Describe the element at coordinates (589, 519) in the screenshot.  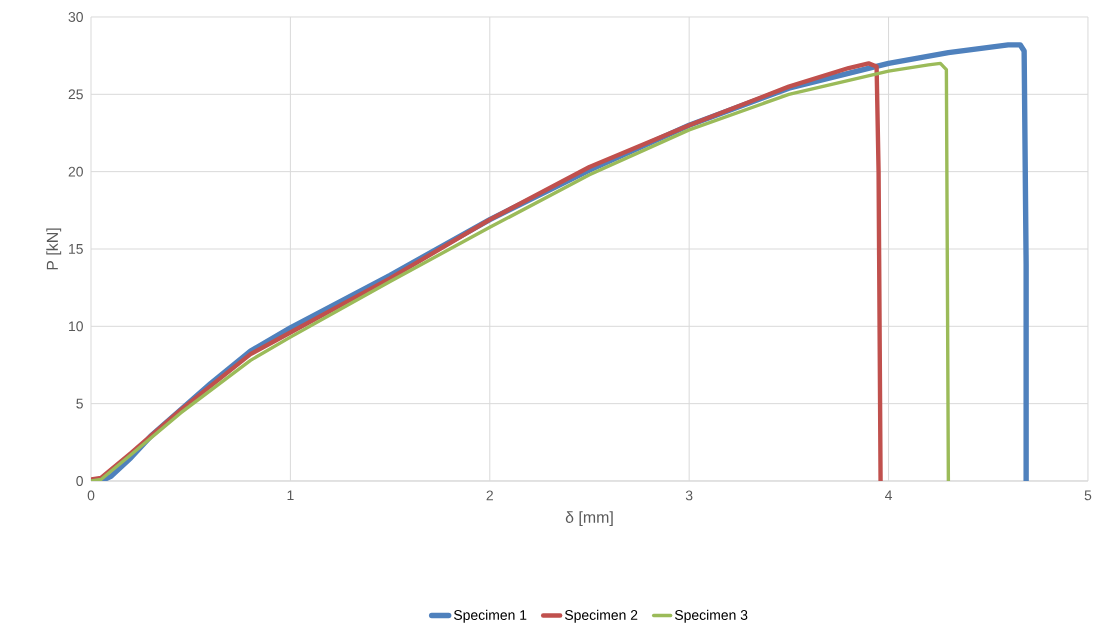
I see `x-axis-title: δ [mm]` at that location.